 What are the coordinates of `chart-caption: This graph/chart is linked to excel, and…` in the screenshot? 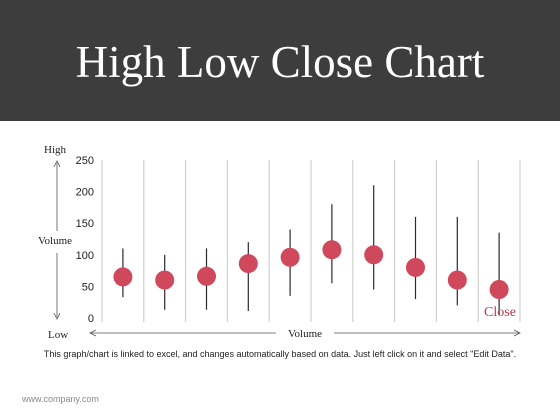 It's located at (280, 354).